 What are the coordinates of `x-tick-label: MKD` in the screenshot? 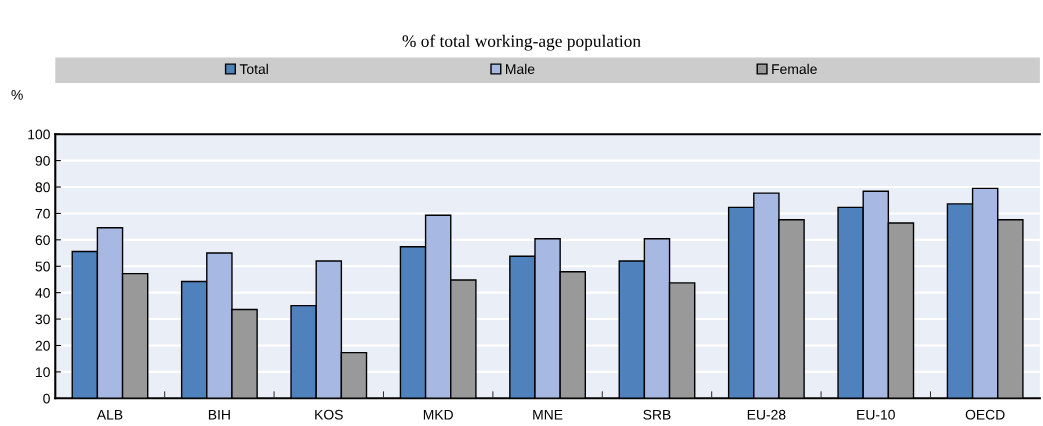 It's located at (438, 414).